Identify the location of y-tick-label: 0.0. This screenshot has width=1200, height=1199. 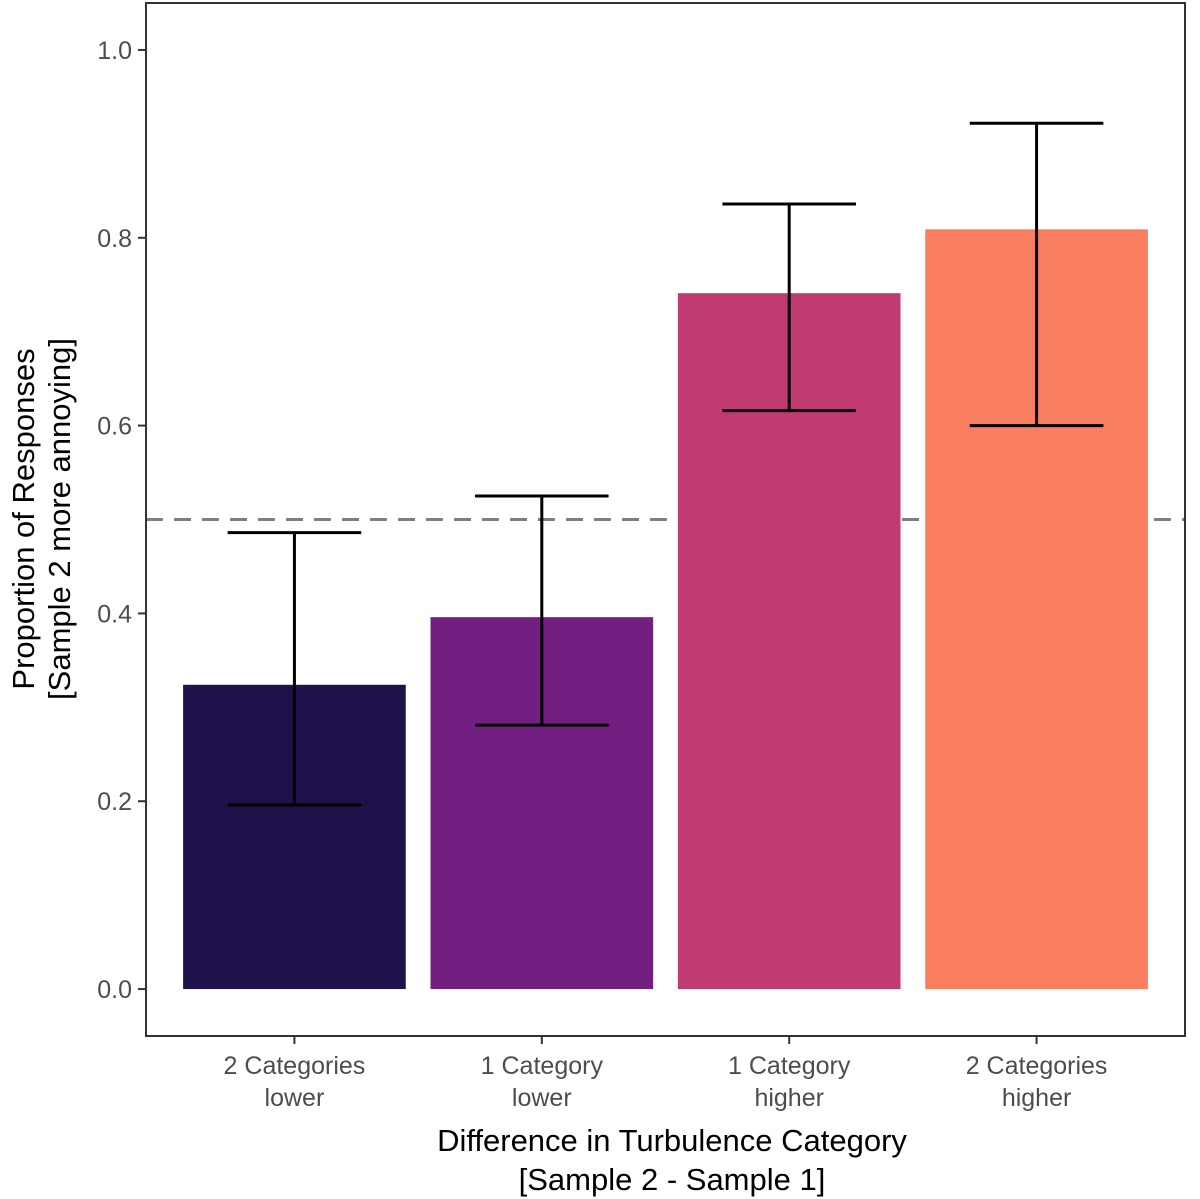
(114, 990).